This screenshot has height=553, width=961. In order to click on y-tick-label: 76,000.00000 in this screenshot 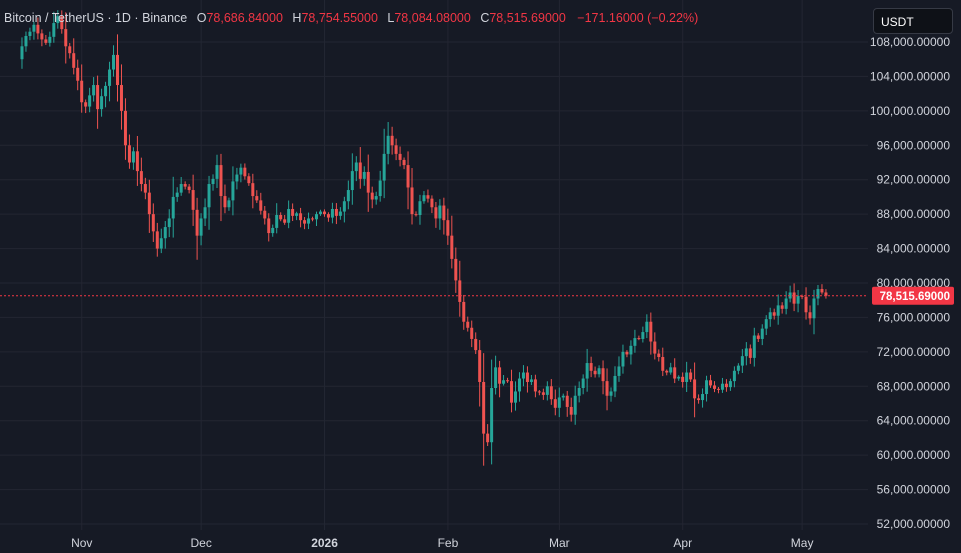, I will do `click(914, 317)`.